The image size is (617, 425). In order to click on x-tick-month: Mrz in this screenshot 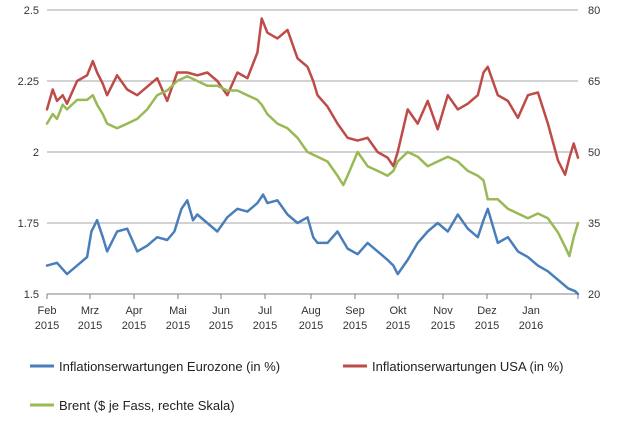, I will do `click(90, 311)`.